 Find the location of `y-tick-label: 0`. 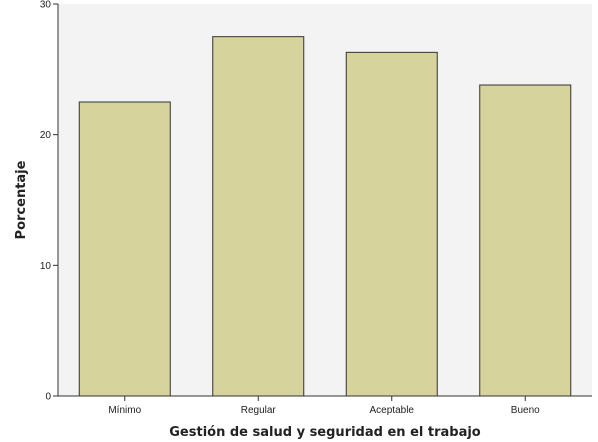

y-tick-label: 0 is located at coordinates (48, 397).